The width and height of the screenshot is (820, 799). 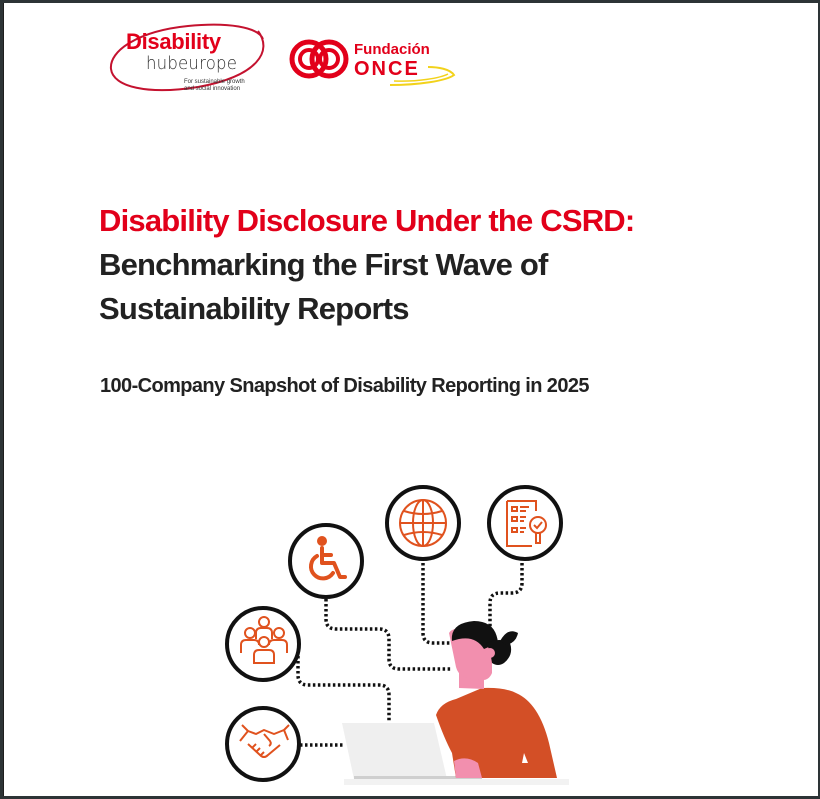 What do you see at coordinates (323, 264) in the screenshot?
I see `title-line-2: Benchmarking the First Wave of` at bounding box center [323, 264].